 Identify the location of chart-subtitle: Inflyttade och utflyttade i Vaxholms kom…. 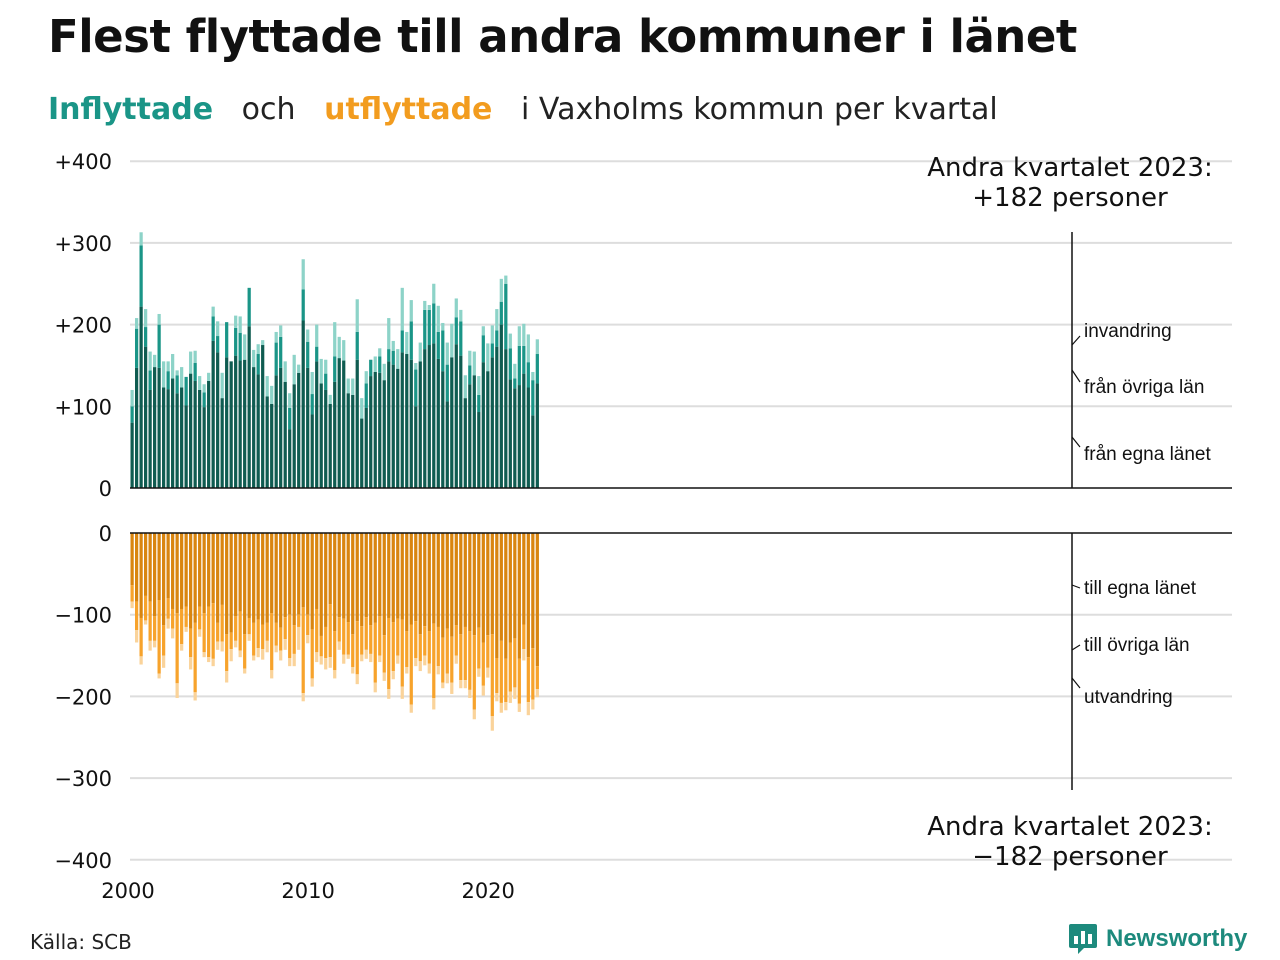
(523, 109).